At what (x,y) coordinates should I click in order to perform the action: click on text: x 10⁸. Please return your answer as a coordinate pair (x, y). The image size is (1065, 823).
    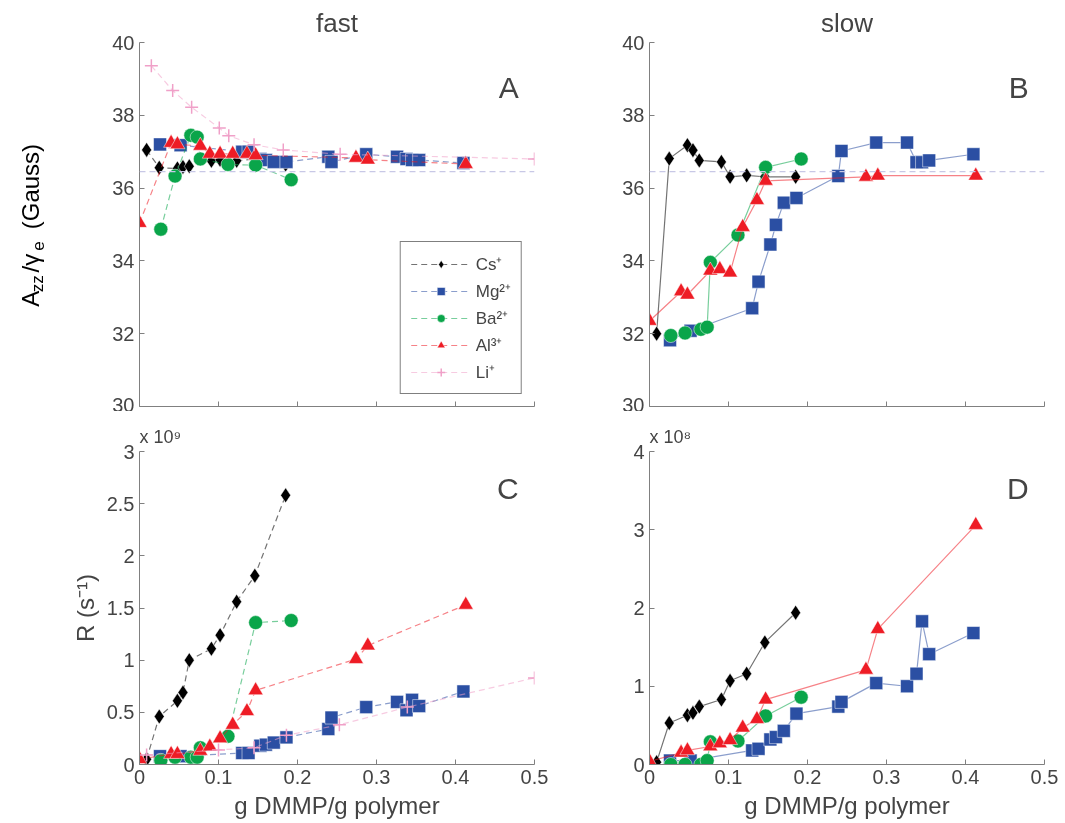
    Looking at the image, I should click on (670, 436).